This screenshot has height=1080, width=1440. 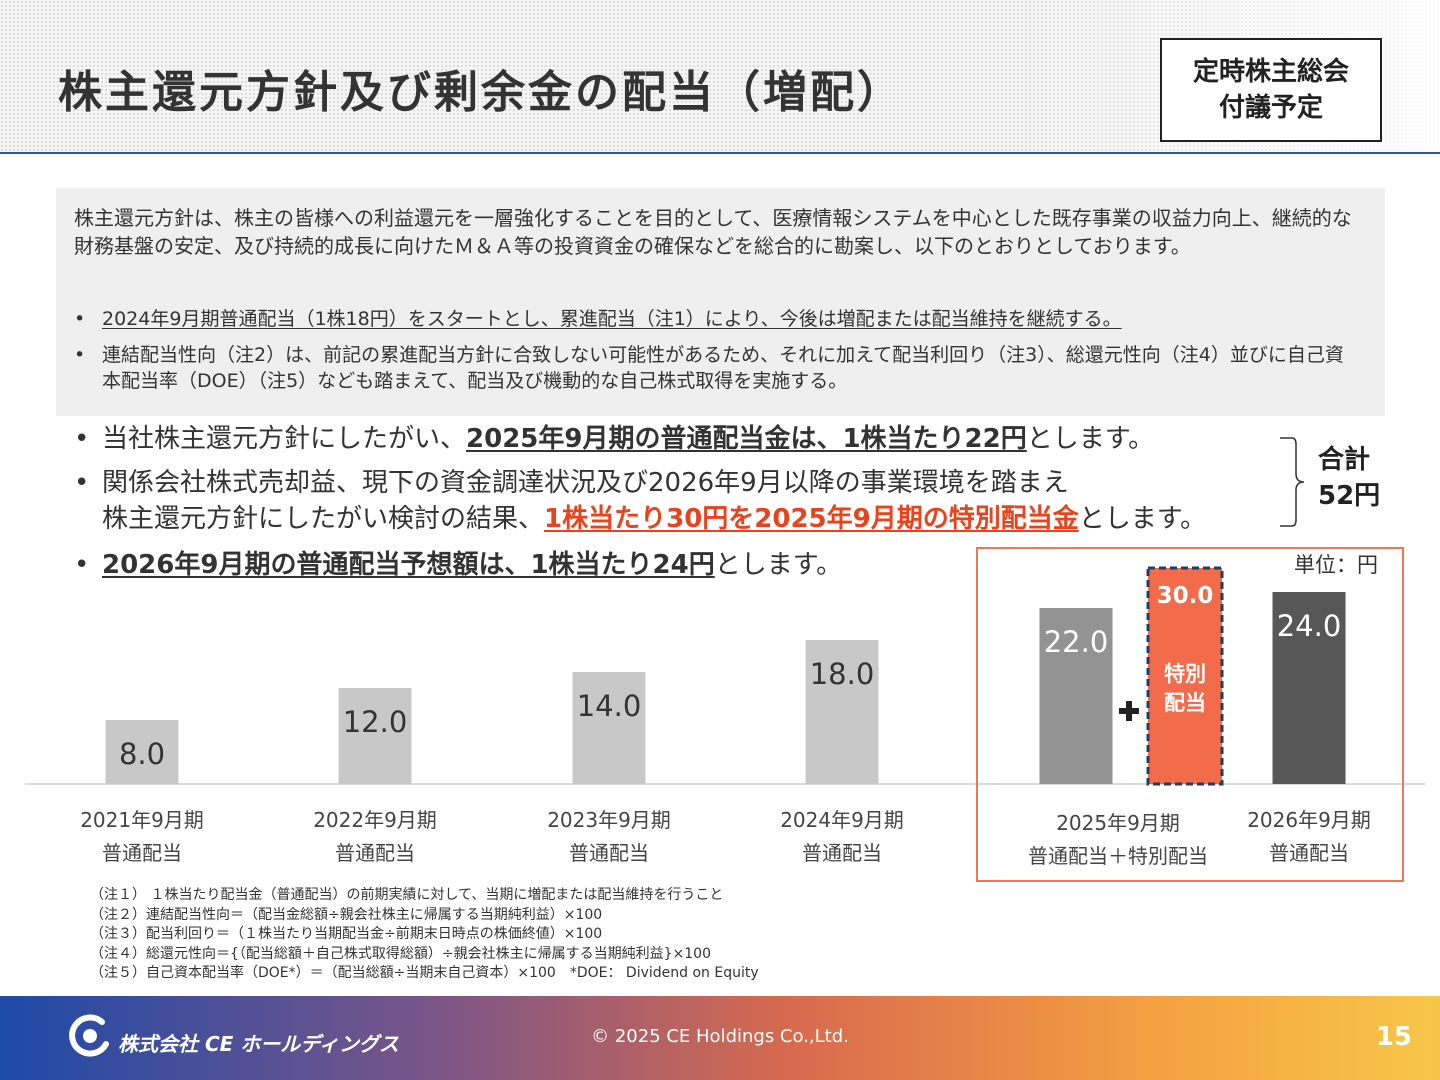 What do you see at coordinates (1076, 642) in the screenshot?
I see `bar-label-5: 22.0` at bounding box center [1076, 642].